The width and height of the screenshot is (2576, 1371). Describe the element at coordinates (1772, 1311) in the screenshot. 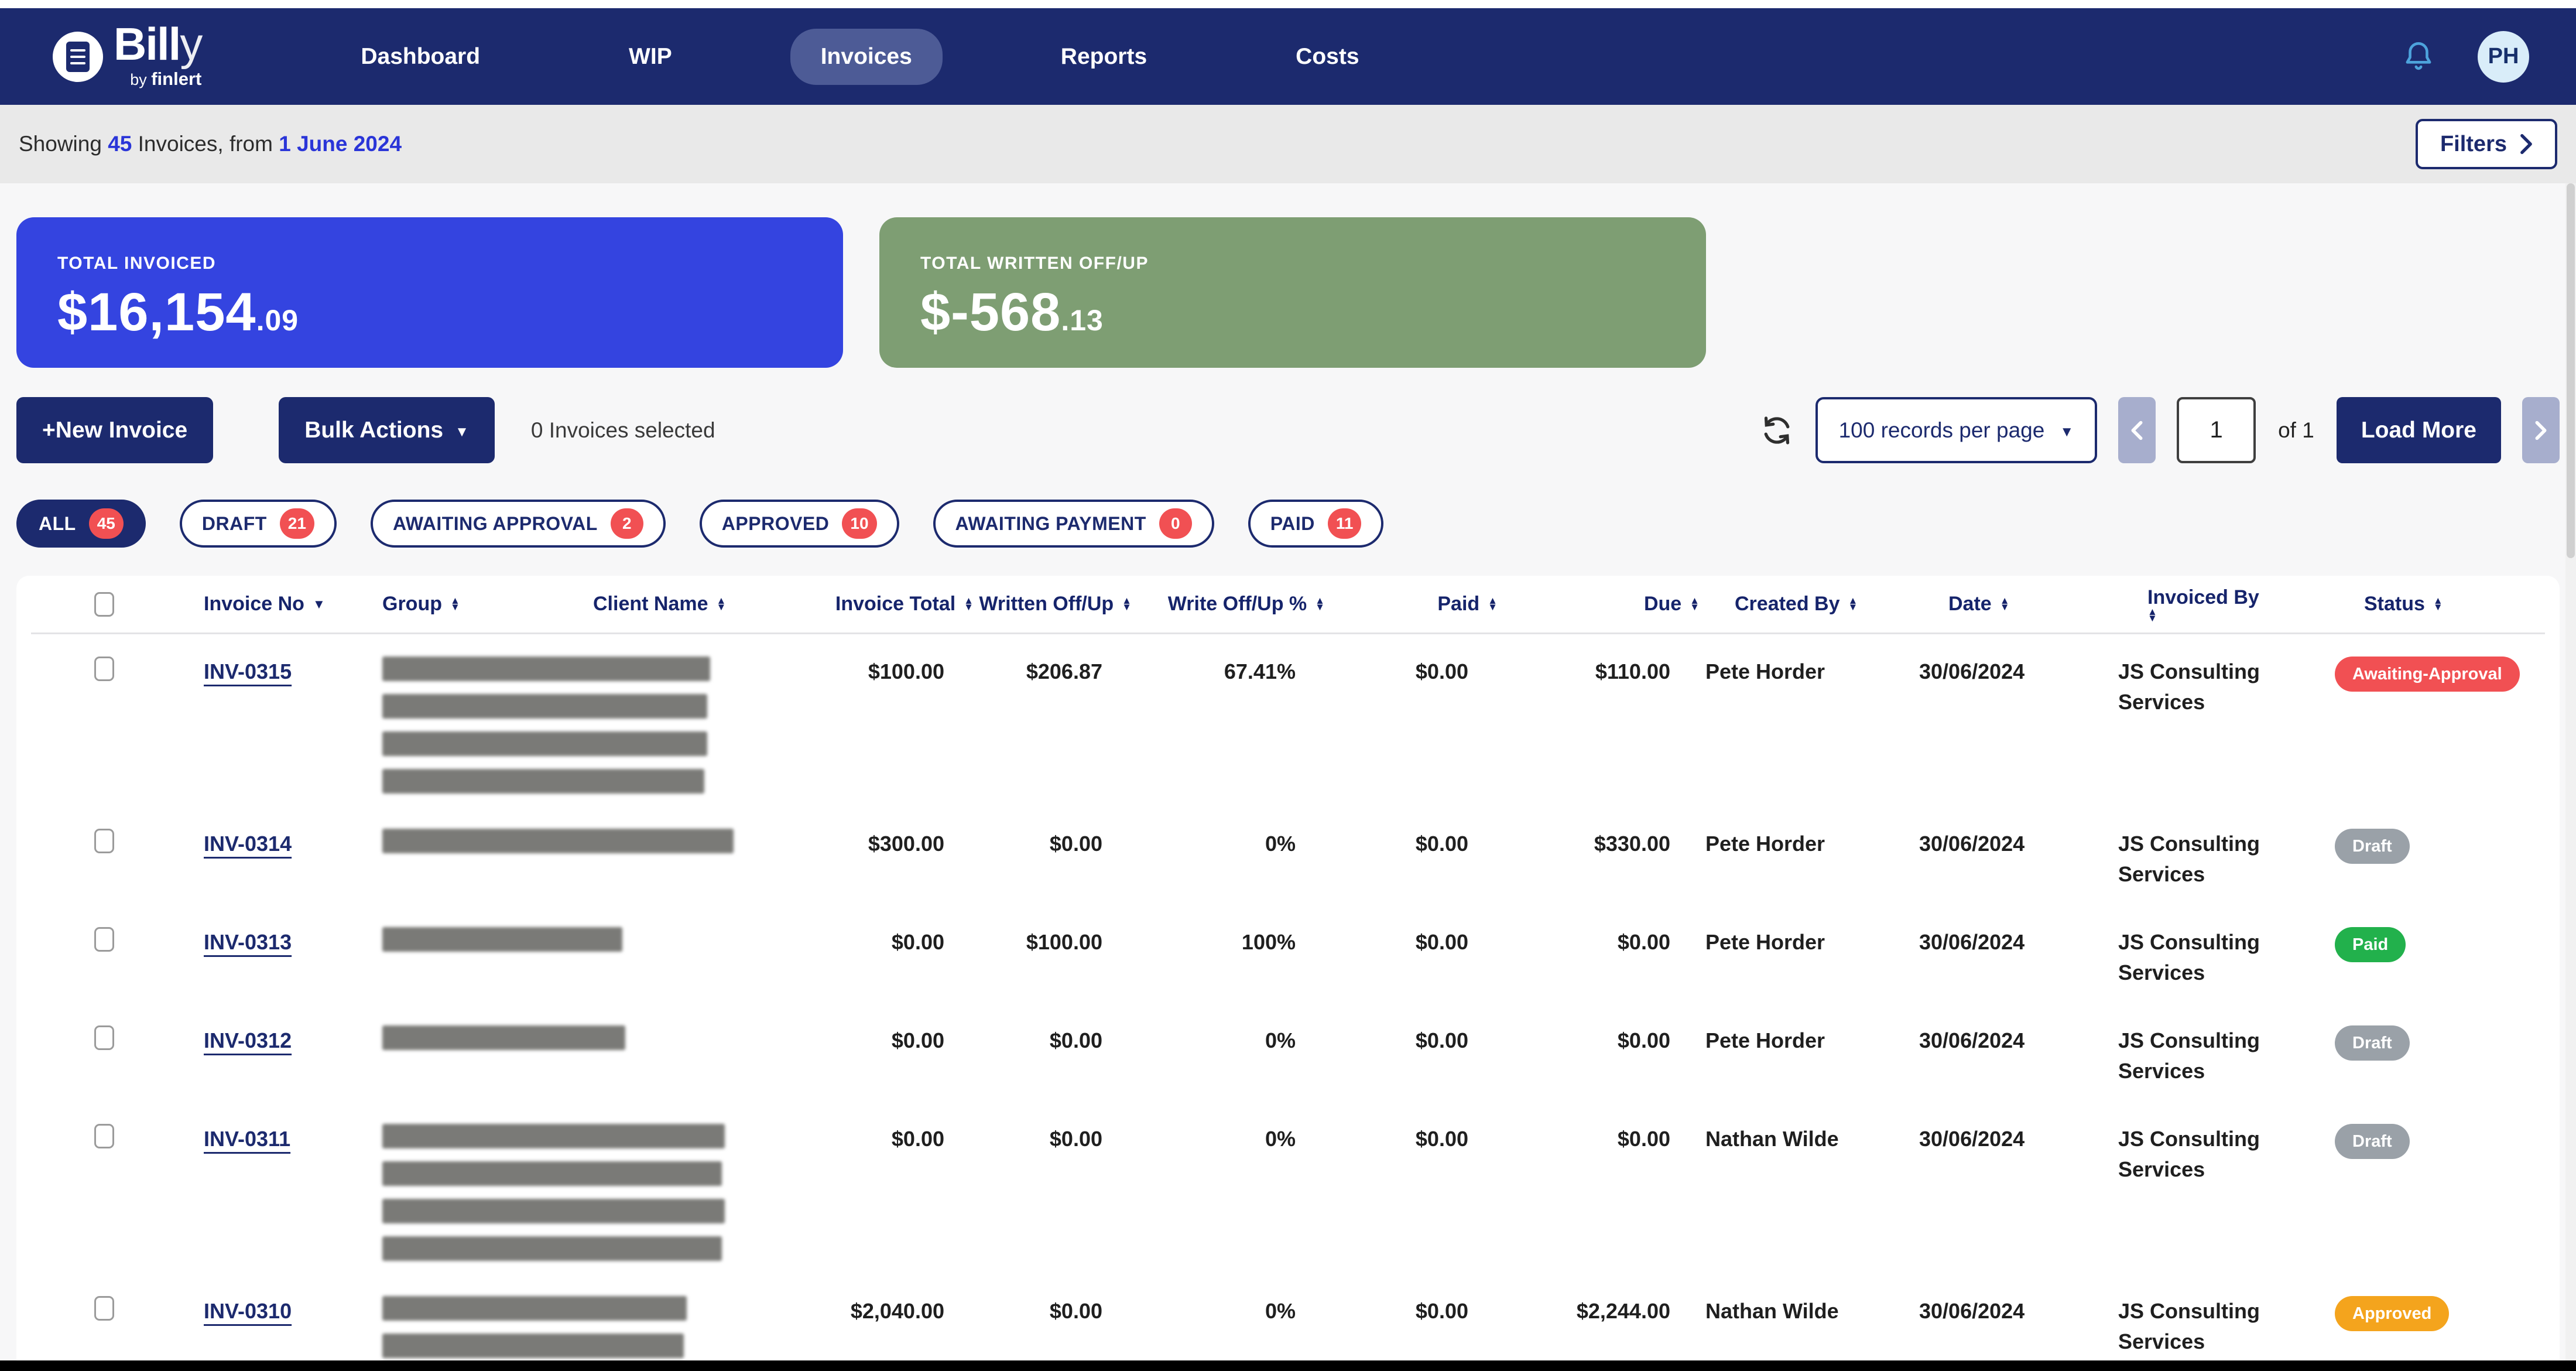

I see `created-by-cell: Nathan Wilde` at that location.